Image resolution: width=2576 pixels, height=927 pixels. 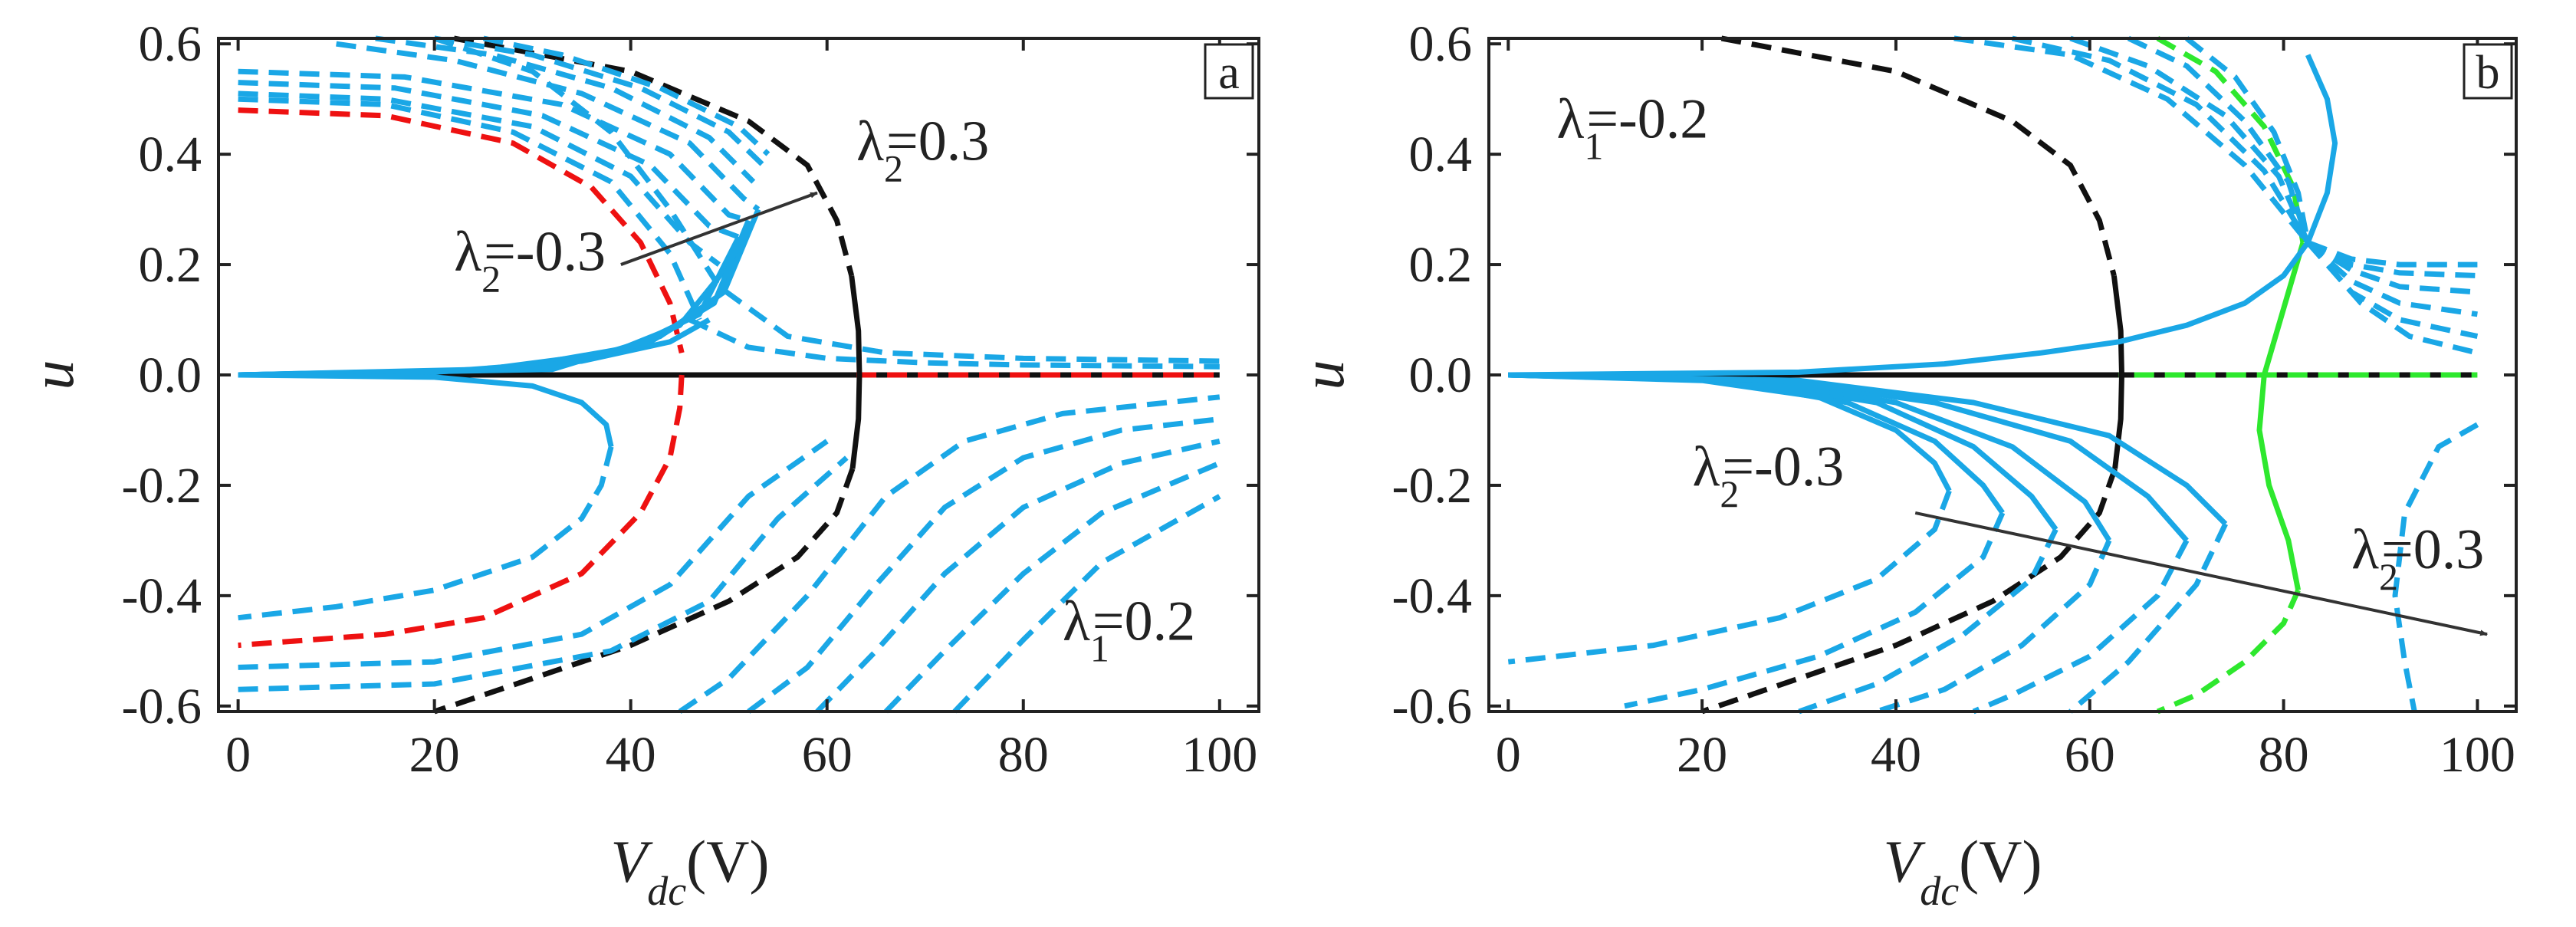 I want to click on series-blue-dashed-hook, so click(x=2435, y=567).